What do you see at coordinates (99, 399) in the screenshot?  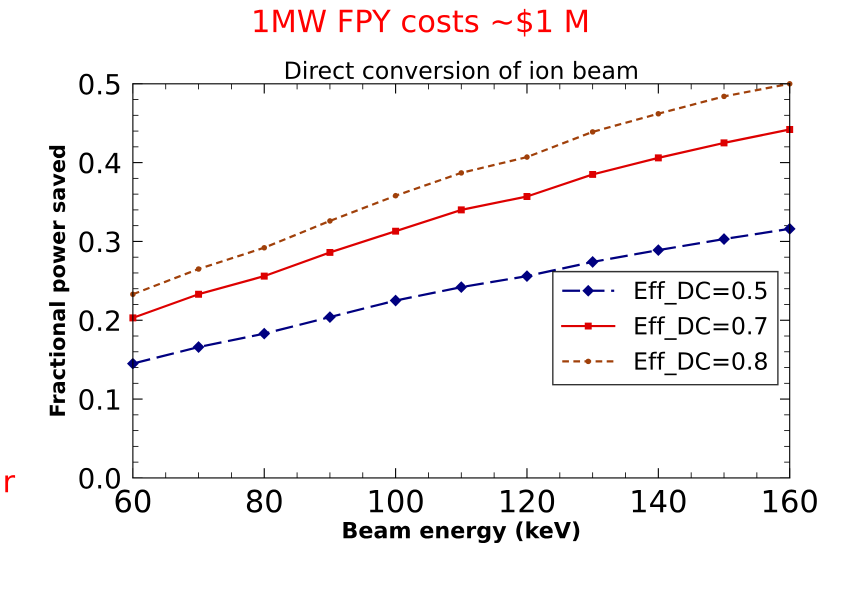 I see `y-tick-label: 0.1` at bounding box center [99, 399].